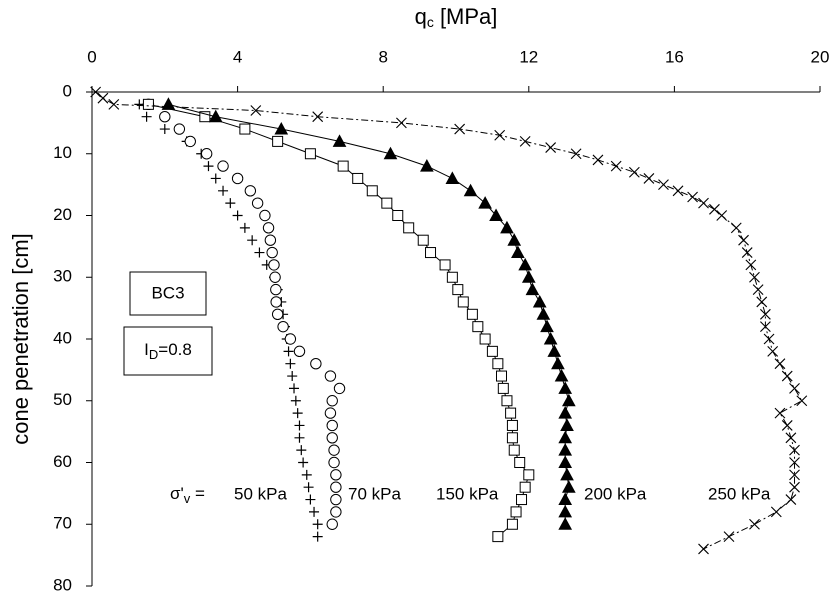 This screenshot has width=836, height=600. Describe the element at coordinates (374, 493) in the screenshot. I see `series-label: 70 kPa` at that location.